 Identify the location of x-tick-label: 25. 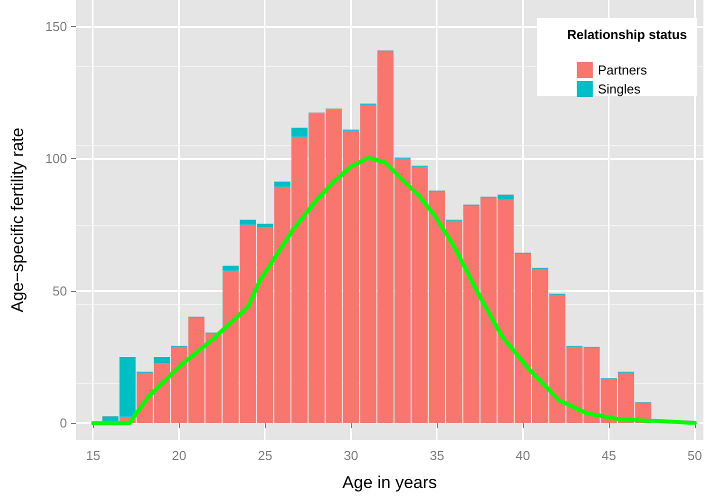
(265, 455).